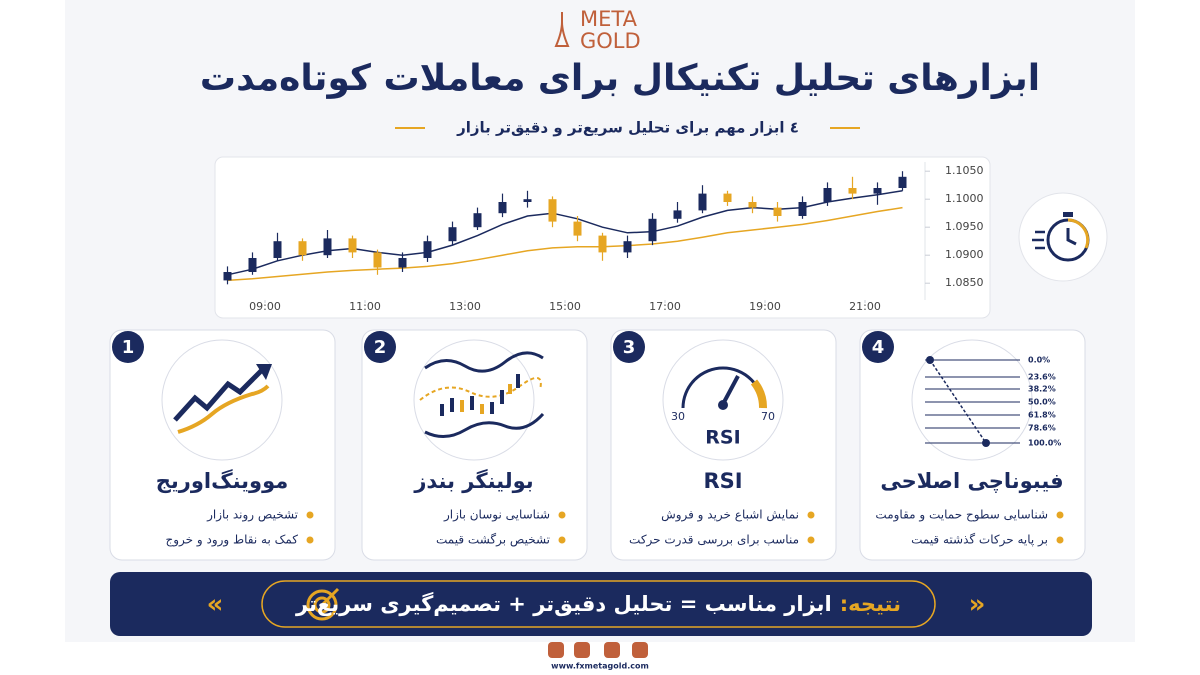 The height and width of the screenshot is (675, 1200). Describe the element at coordinates (482, 394) in the screenshot. I see `bollinger-icon` at that location.